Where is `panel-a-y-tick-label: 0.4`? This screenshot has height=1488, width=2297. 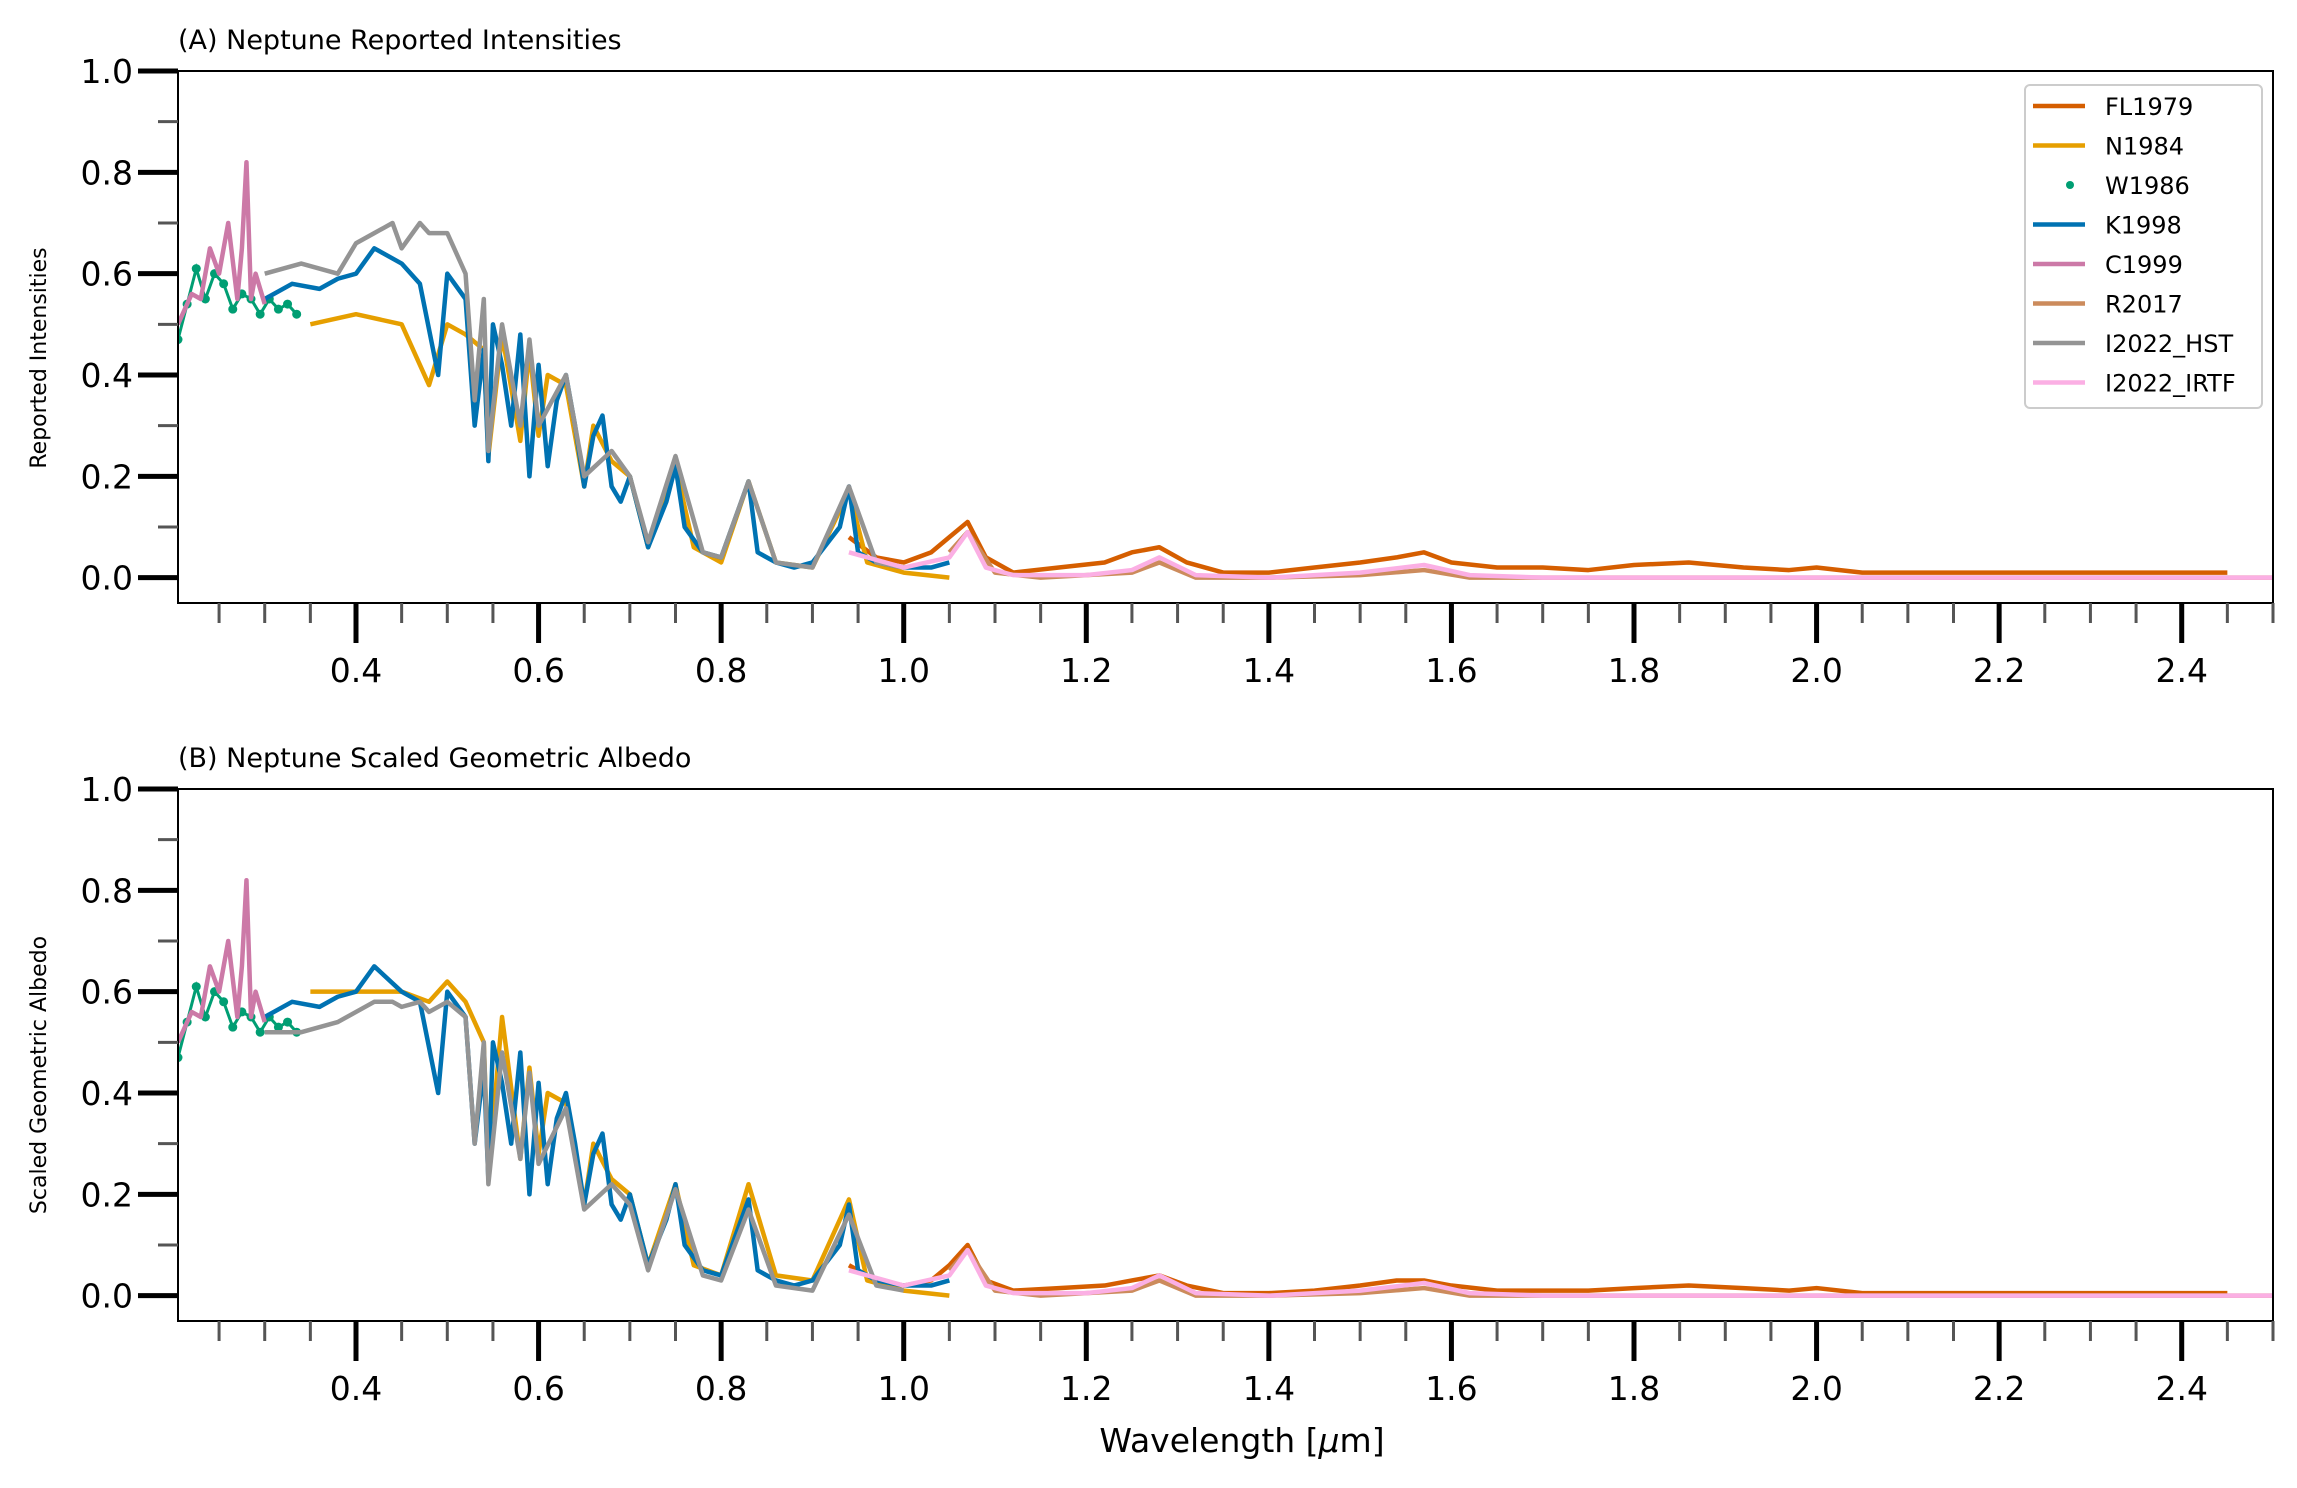 panel-a-y-tick-label: 0.4 is located at coordinates (107, 375).